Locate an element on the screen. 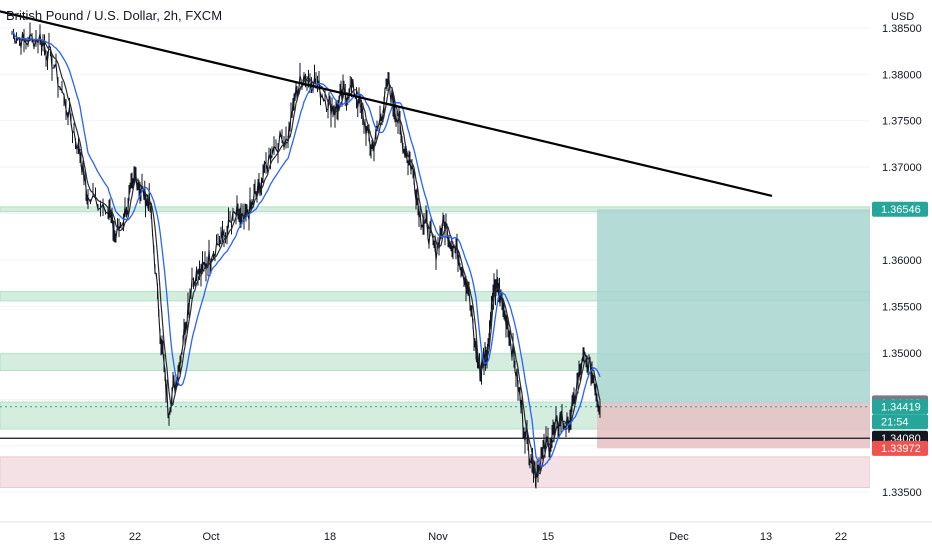 The width and height of the screenshot is (932, 550). price-badge: 1.36546 is located at coordinates (900, 209).